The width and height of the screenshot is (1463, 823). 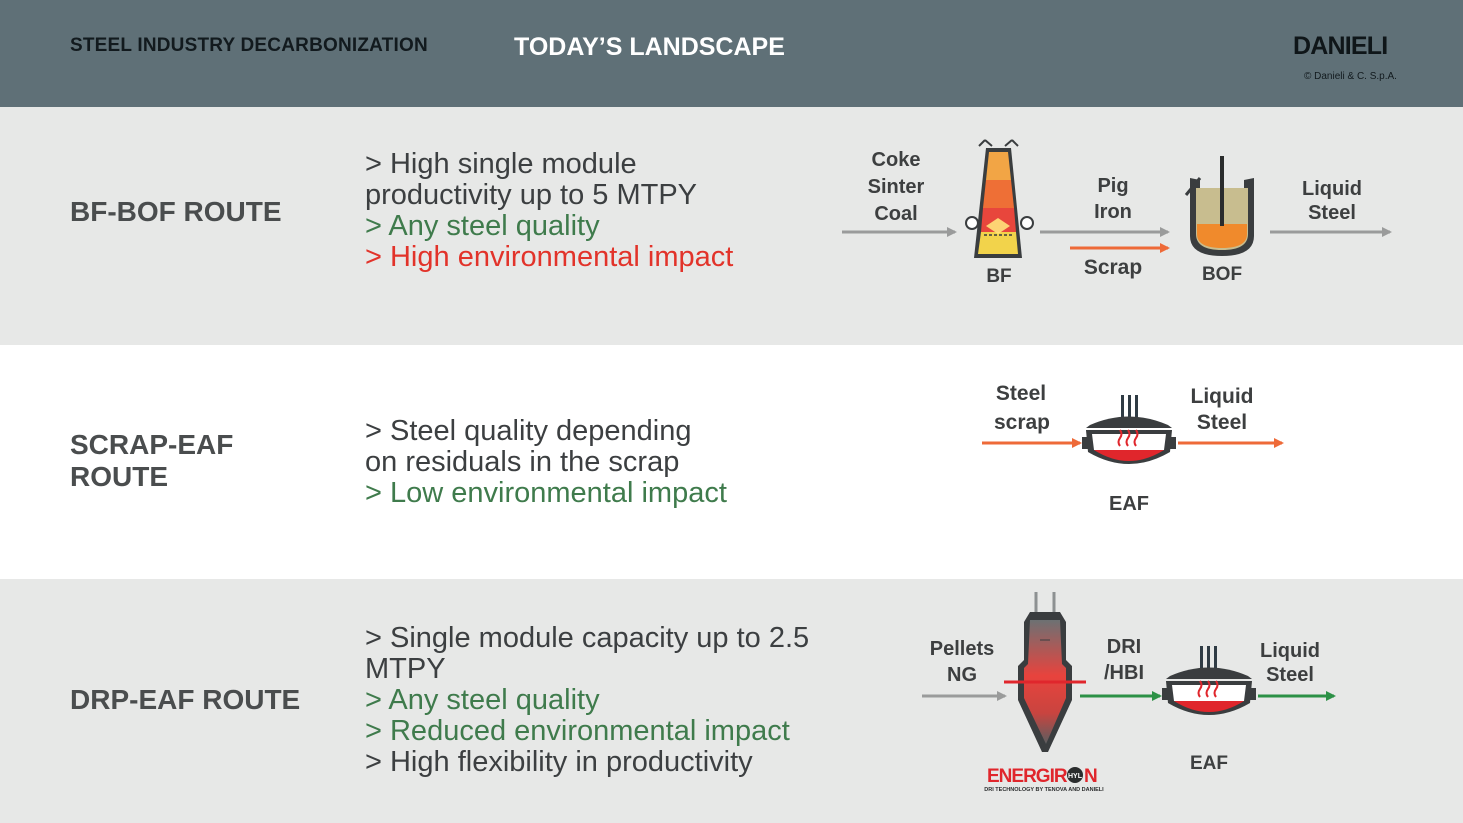 What do you see at coordinates (896, 160) in the screenshot?
I see `input-label: Coke` at bounding box center [896, 160].